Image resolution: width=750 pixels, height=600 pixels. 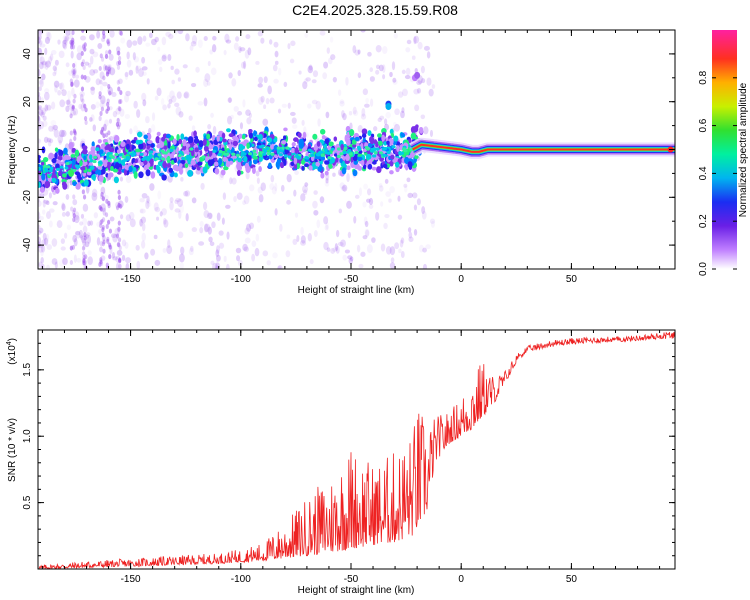 I want to click on snr-y-tick-label: 1.5, so click(x=27, y=369).